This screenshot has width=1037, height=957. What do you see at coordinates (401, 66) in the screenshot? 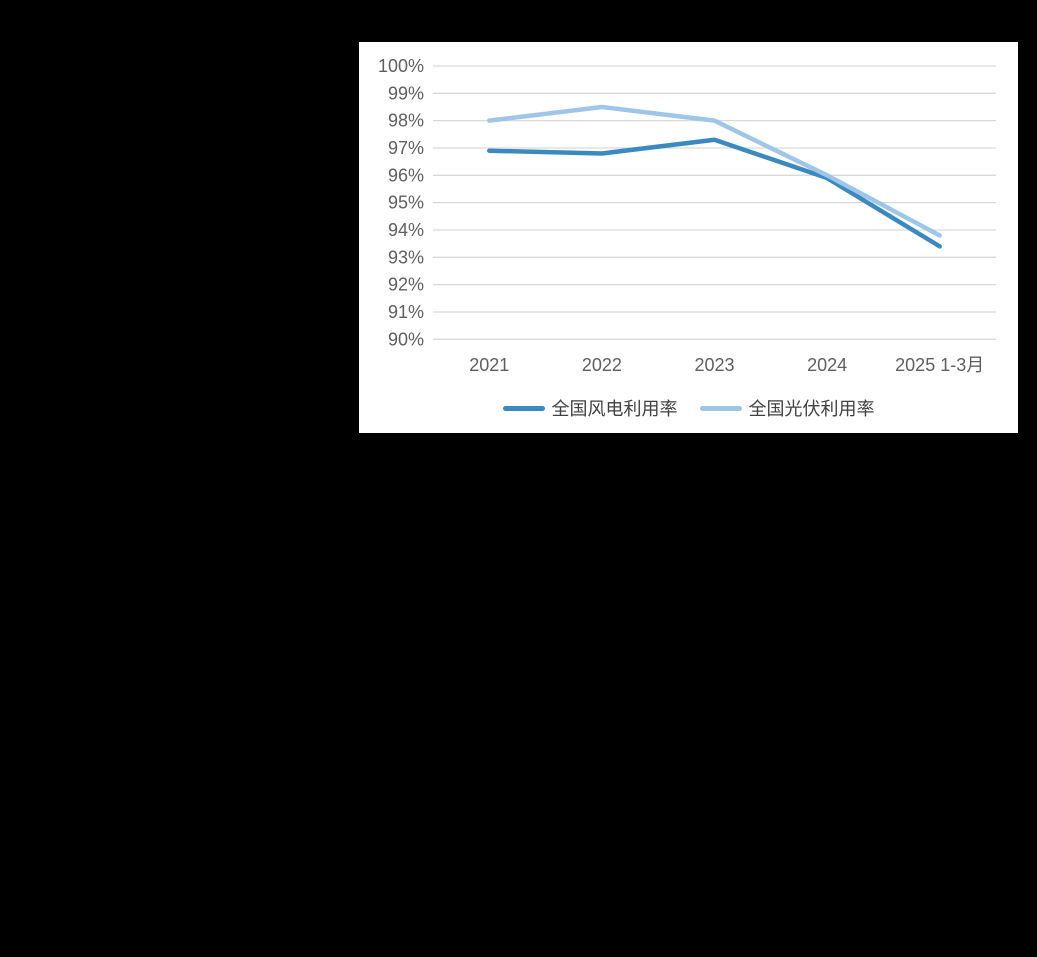
I see `y-axis-tick-label: 100%` at bounding box center [401, 66].